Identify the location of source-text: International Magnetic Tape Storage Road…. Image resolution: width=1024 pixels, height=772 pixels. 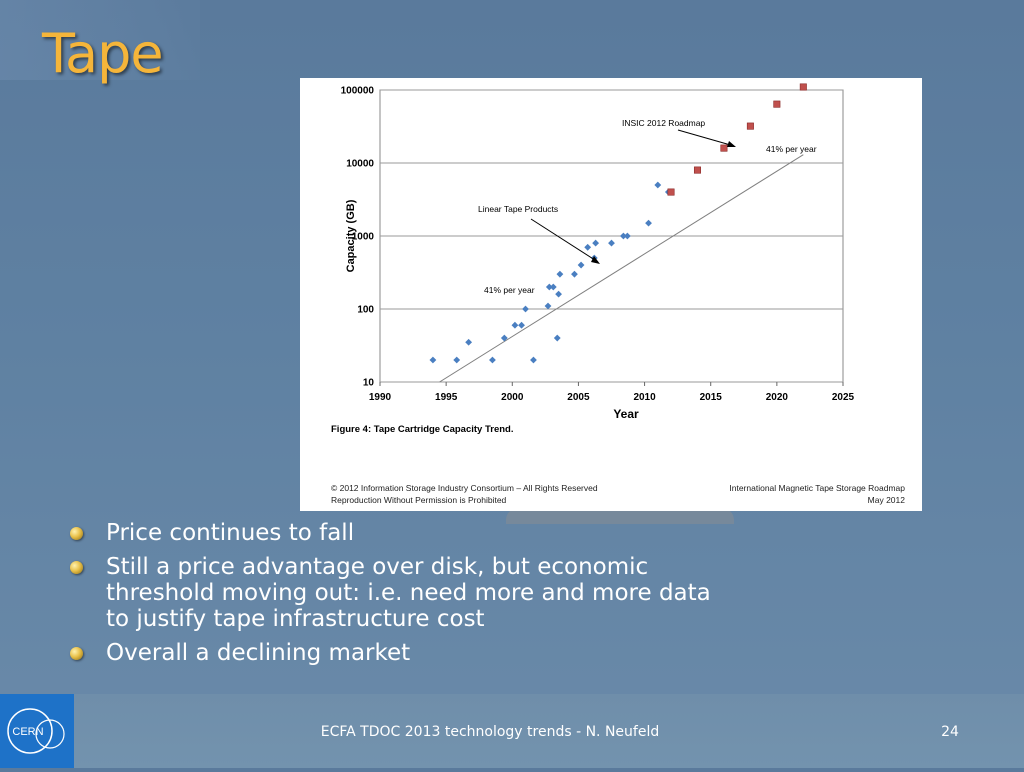
(817, 488).